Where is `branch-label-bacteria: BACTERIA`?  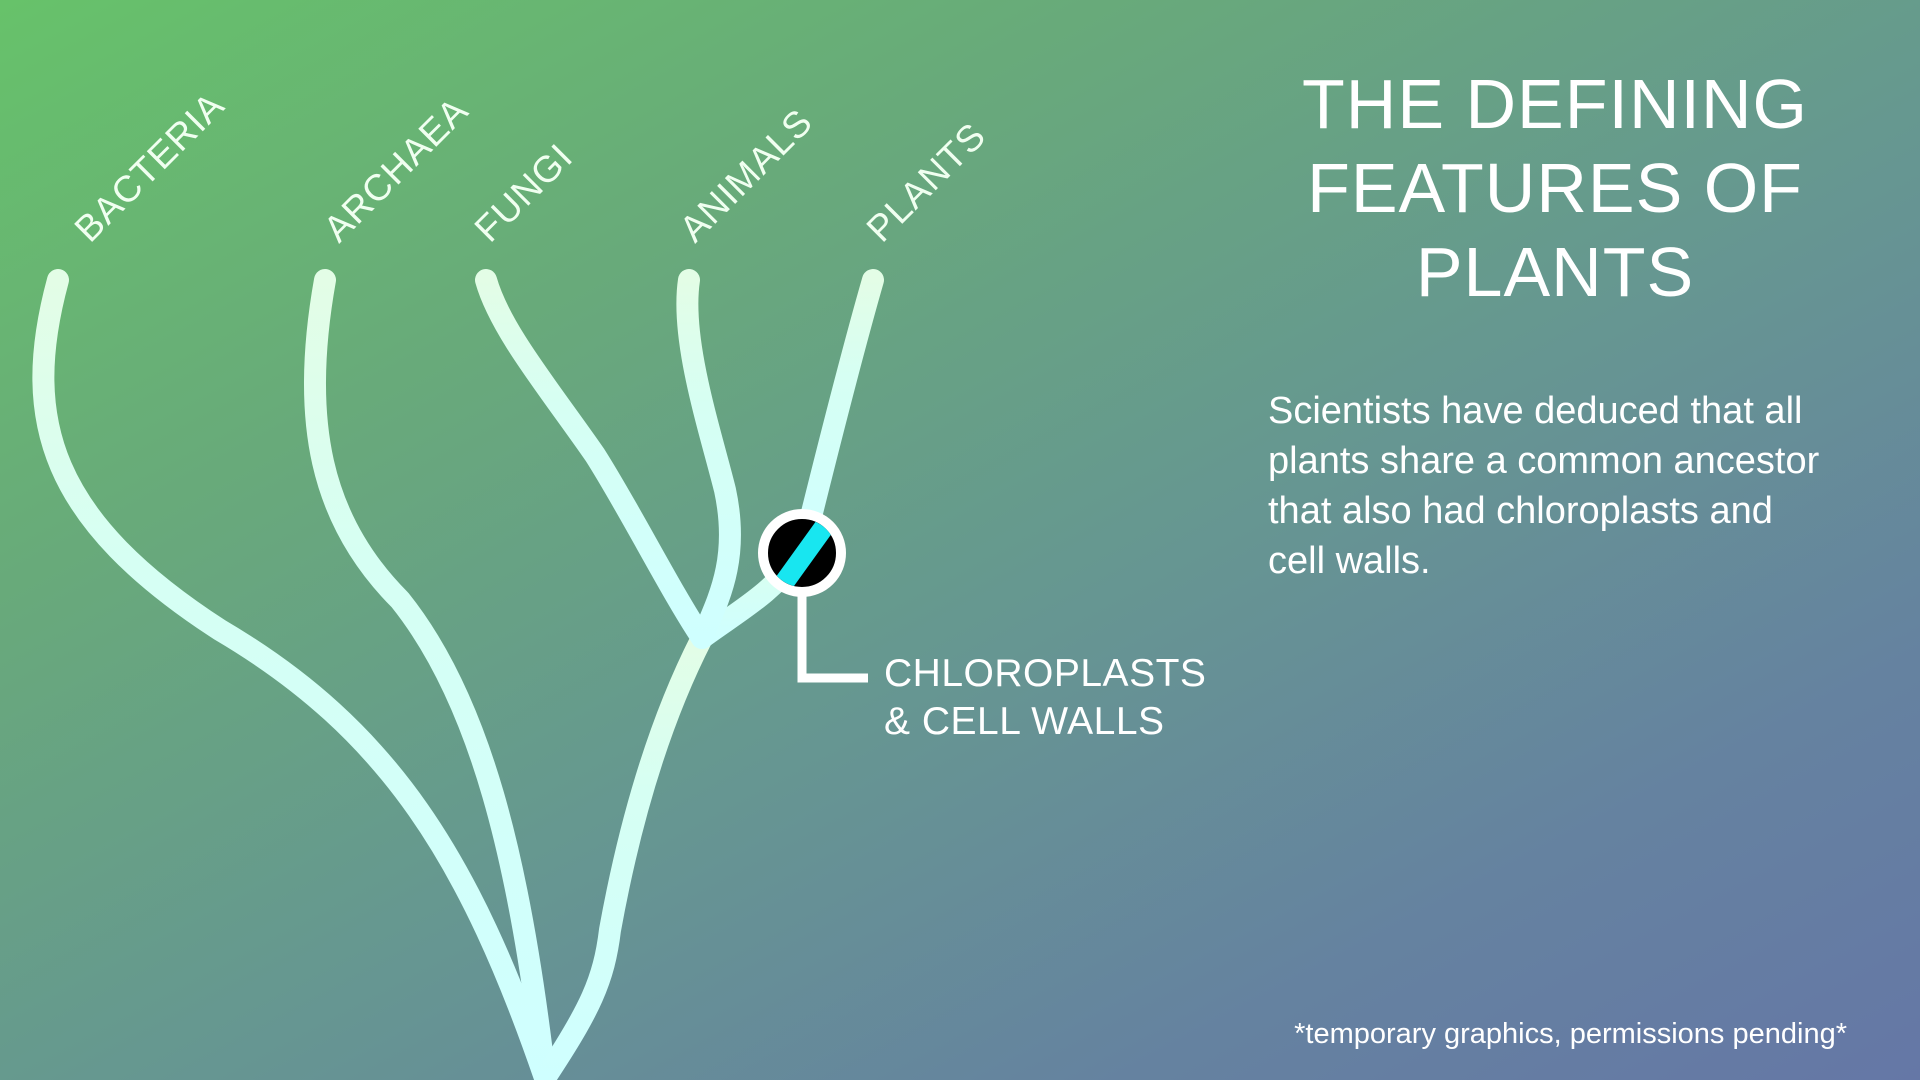 branch-label-bacteria: BACTERIA is located at coordinates (149, 166).